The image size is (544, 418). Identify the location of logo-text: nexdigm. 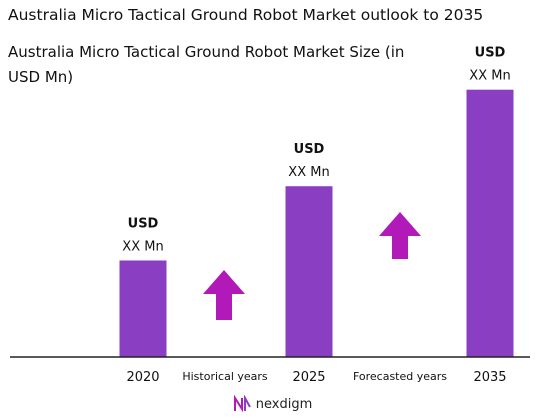
(284, 404).